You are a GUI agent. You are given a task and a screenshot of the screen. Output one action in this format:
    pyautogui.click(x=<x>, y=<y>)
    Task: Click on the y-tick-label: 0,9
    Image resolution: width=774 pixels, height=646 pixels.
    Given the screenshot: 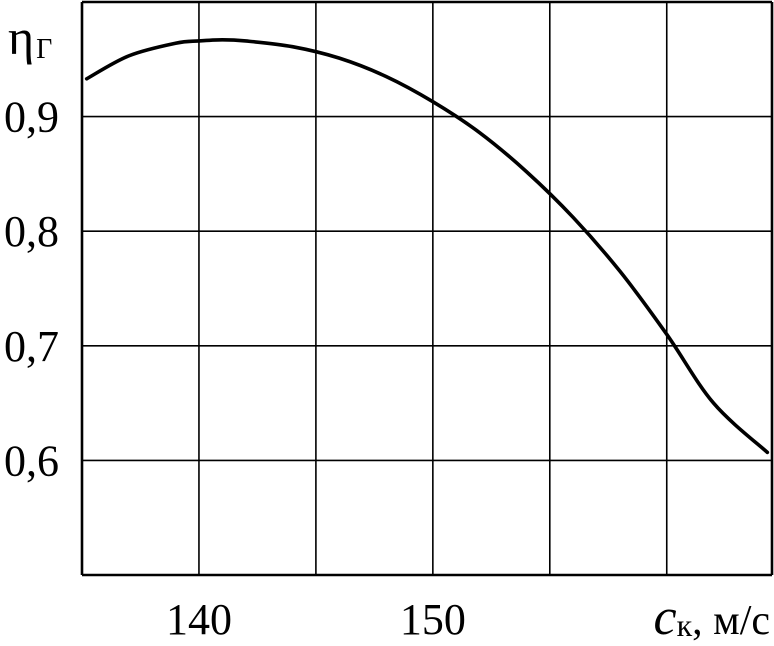 What is the action you would take?
    pyautogui.click(x=31, y=117)
    